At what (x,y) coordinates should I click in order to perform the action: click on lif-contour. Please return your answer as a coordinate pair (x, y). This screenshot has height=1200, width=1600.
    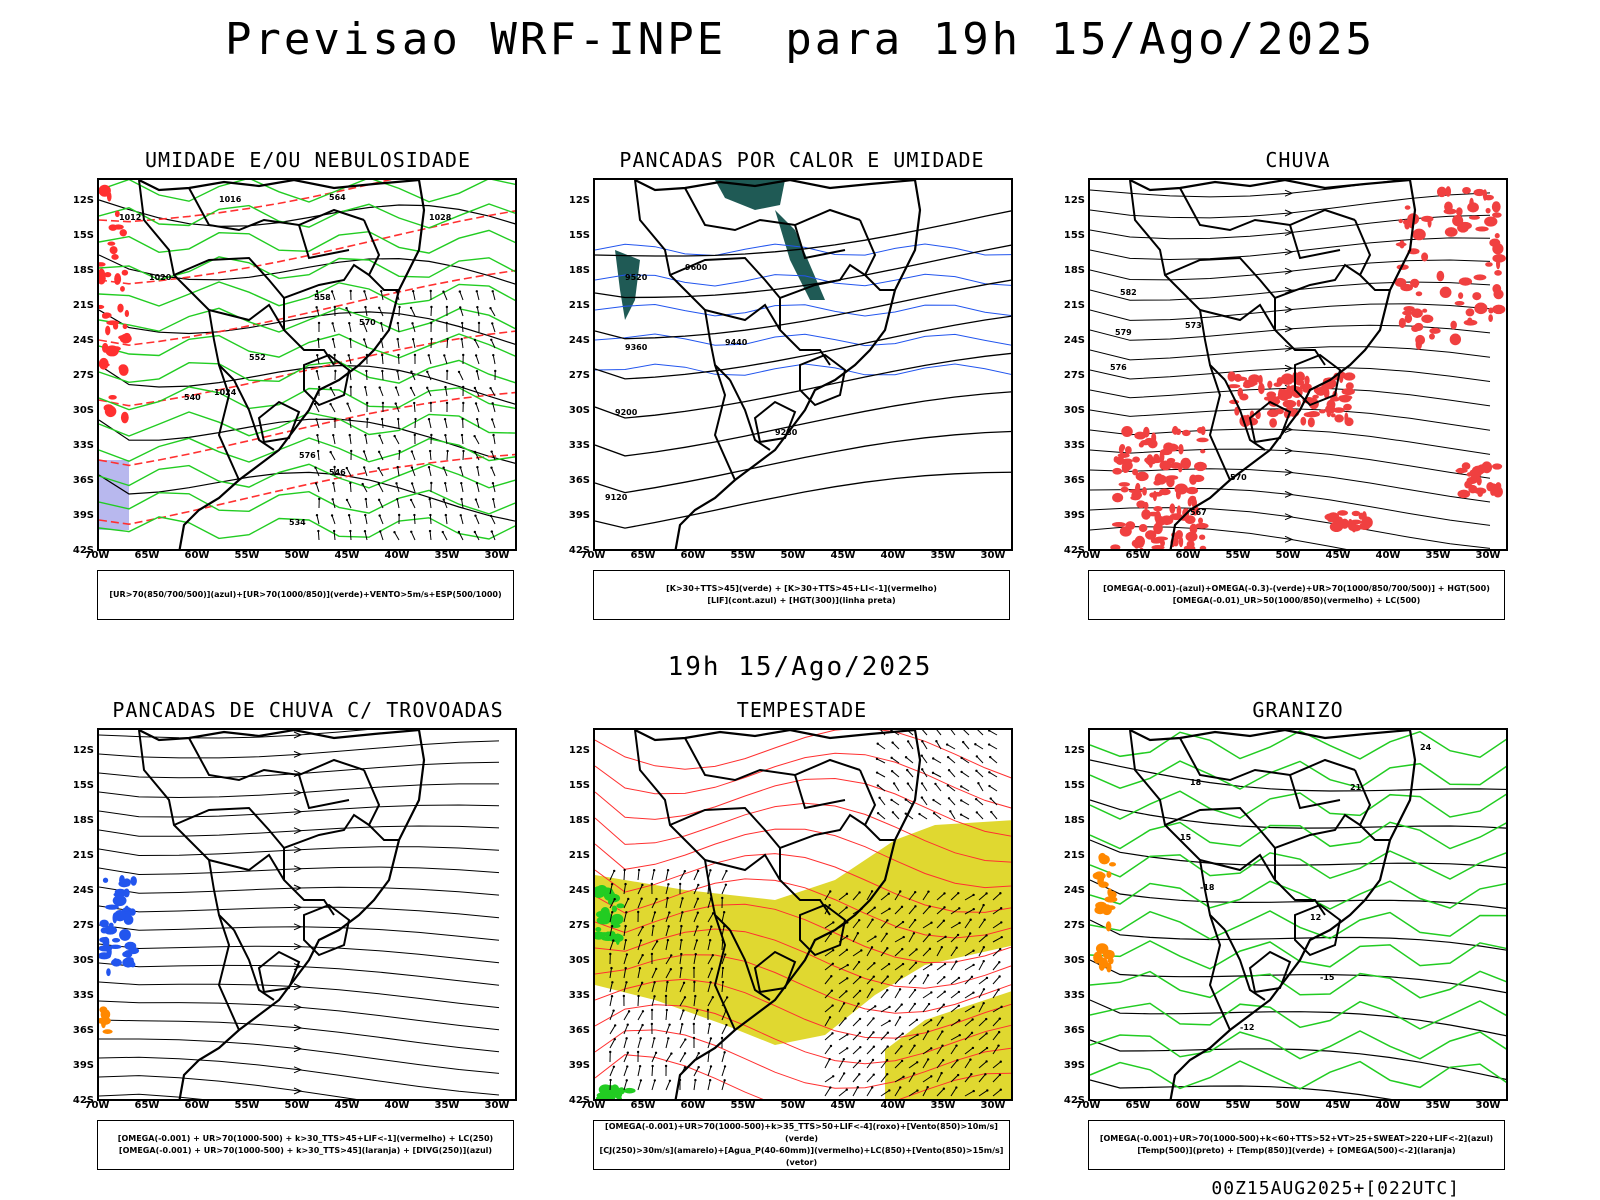
    Looking at the image, I should click on (803, 340).